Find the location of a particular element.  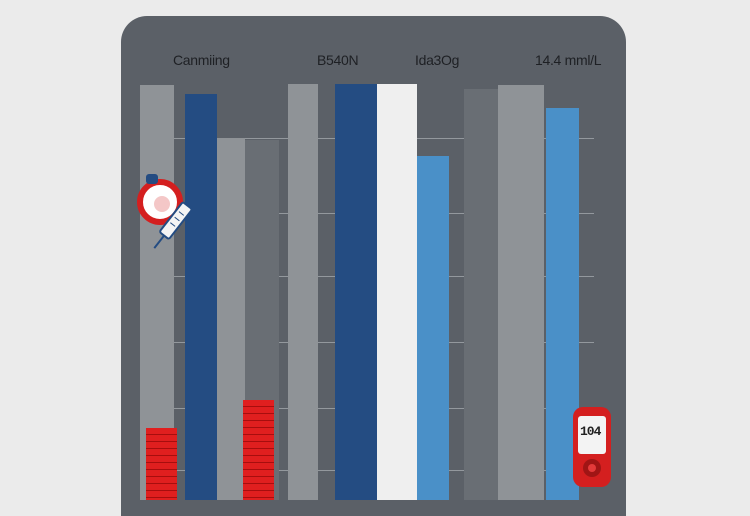

label-right-mid: Ida3Og is located at coordinates (437, 60).